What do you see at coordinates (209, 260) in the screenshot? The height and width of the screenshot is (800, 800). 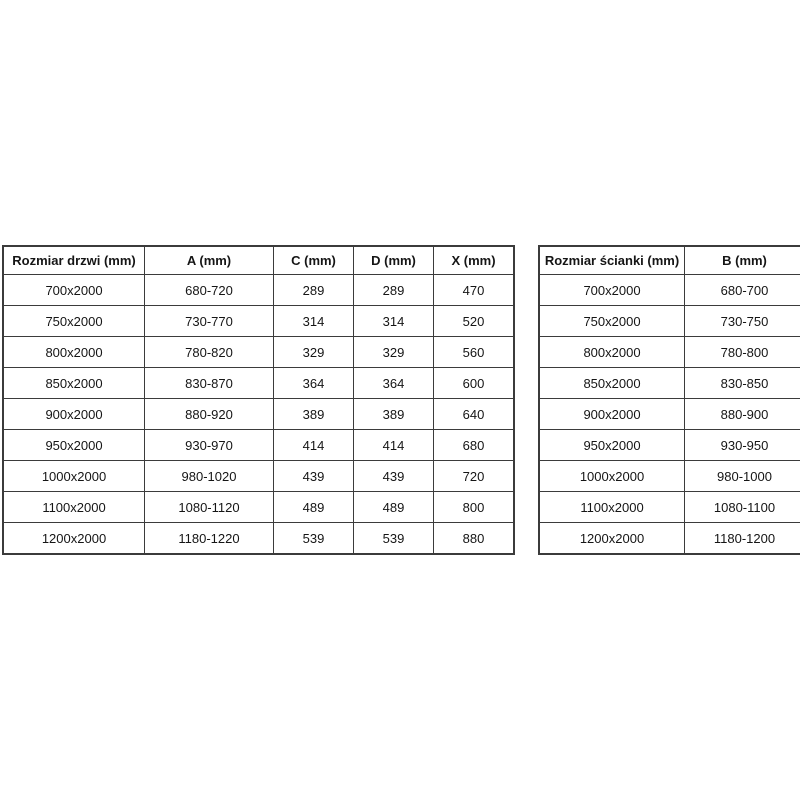 I see `column-header: A (mm)` at bounding box center [209, 260].